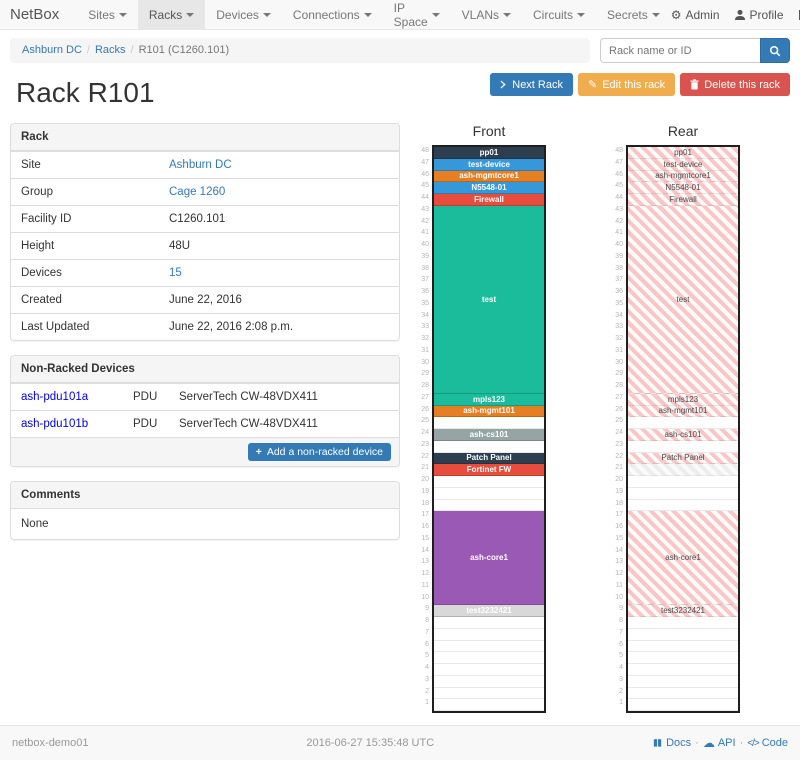 Image resolution: width=800 pixels, height=760 pixels. What do you see at coordinates (427, 632) in the screenshot?
I see `unit-number: 7` at bounding box center [427, 632].